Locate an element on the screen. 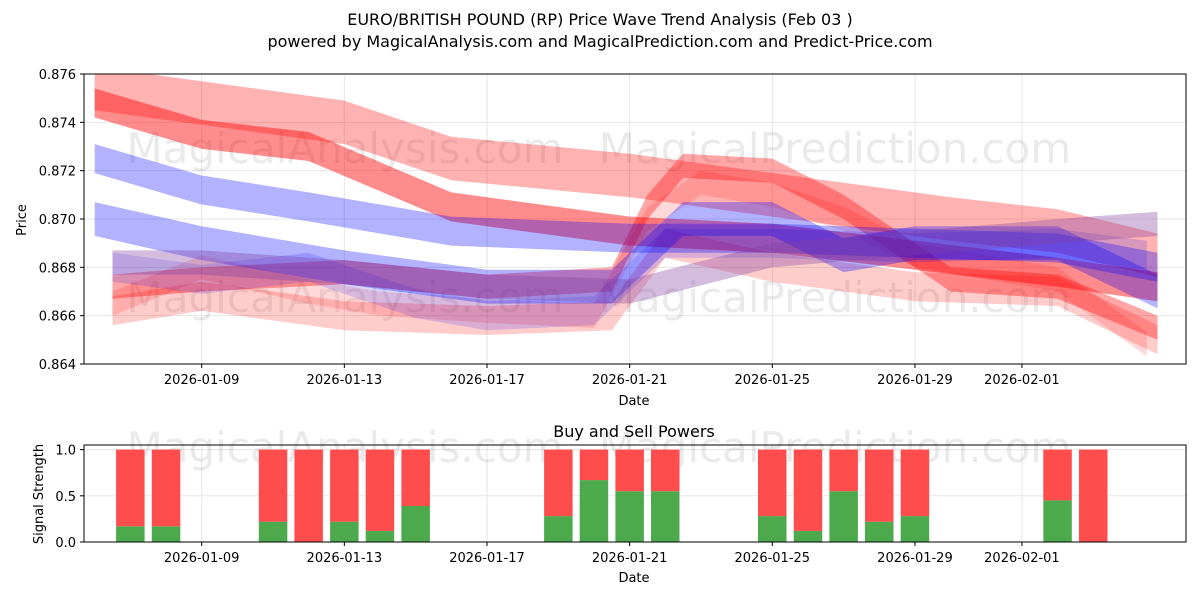  price-x-tick-label: 2026-01-09 is located at coordinates (202, 380).